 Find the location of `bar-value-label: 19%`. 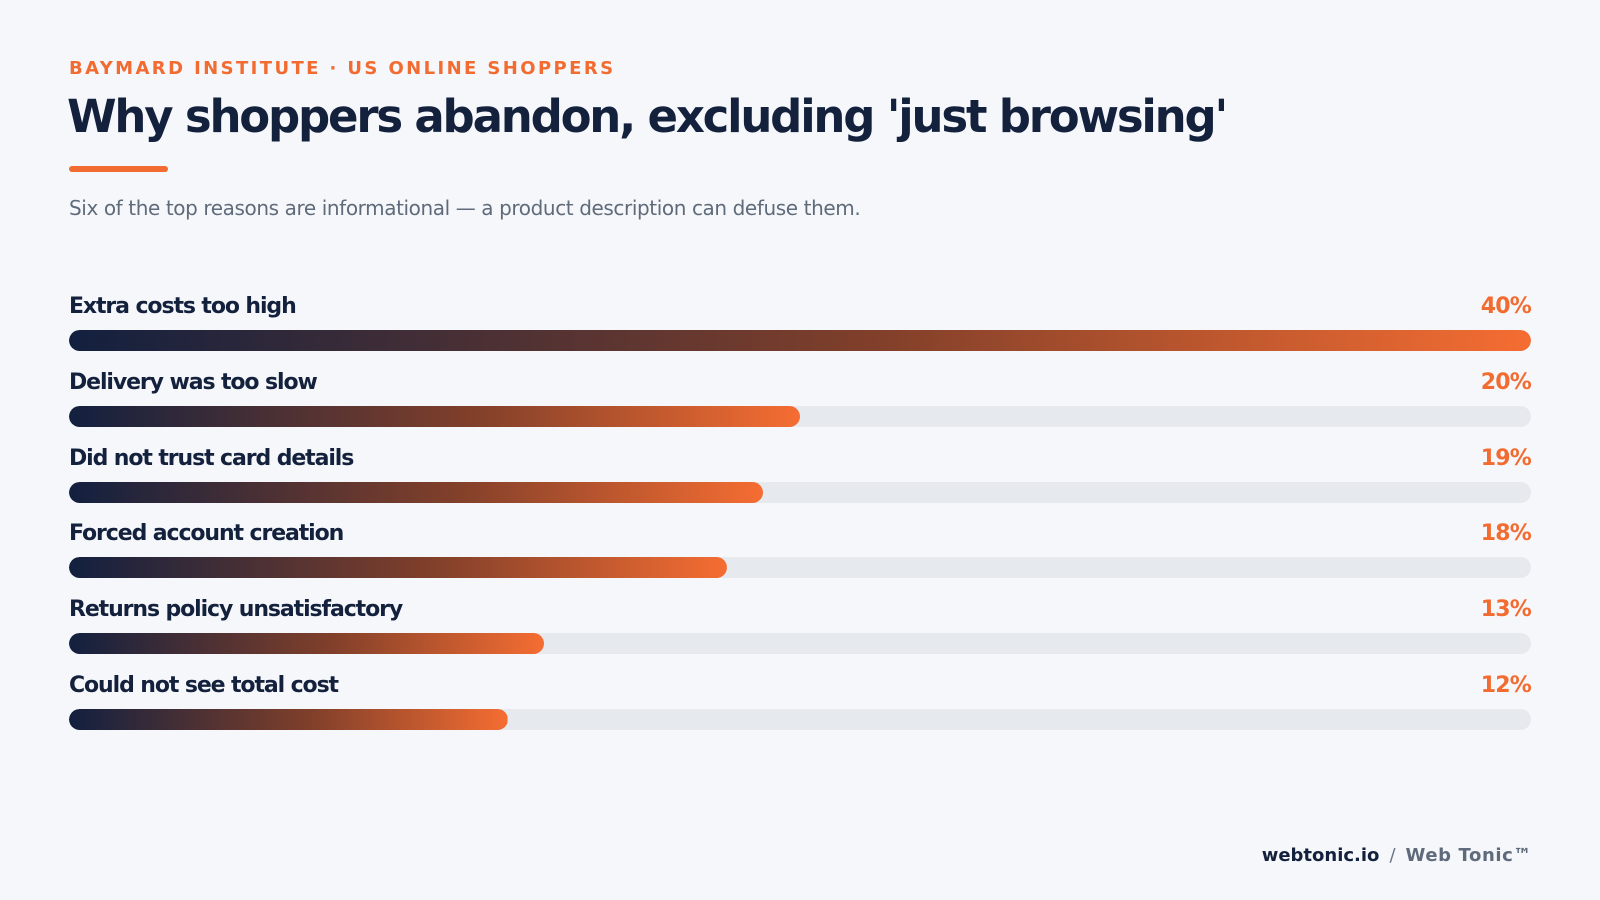

bar-value-label: 19% is located at coordinates (1506, 458).